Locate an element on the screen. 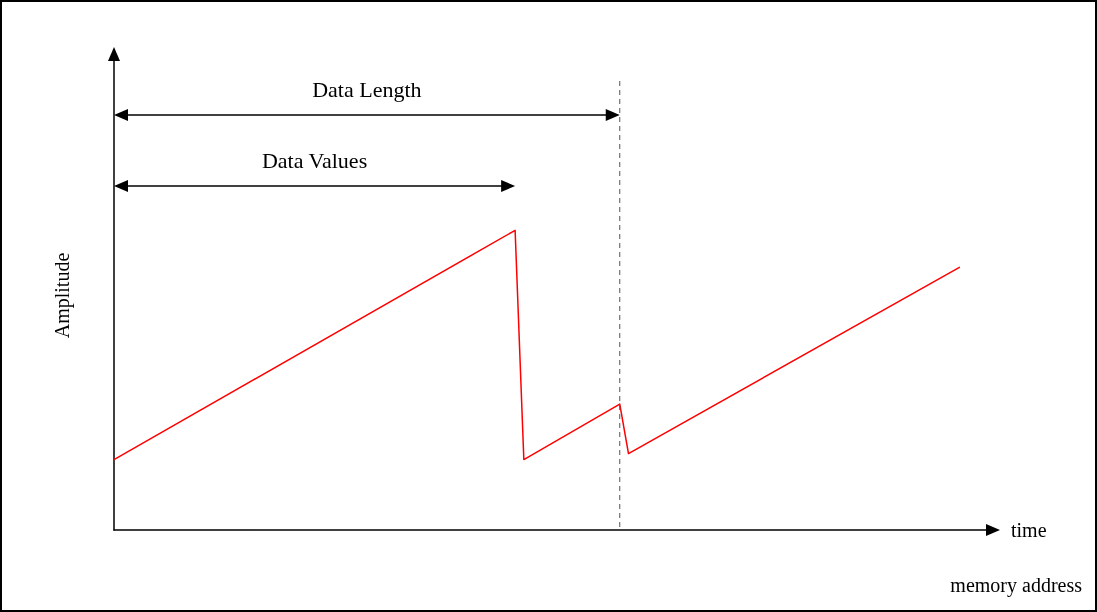  text: Data Values is located at coordinates (314, 160).